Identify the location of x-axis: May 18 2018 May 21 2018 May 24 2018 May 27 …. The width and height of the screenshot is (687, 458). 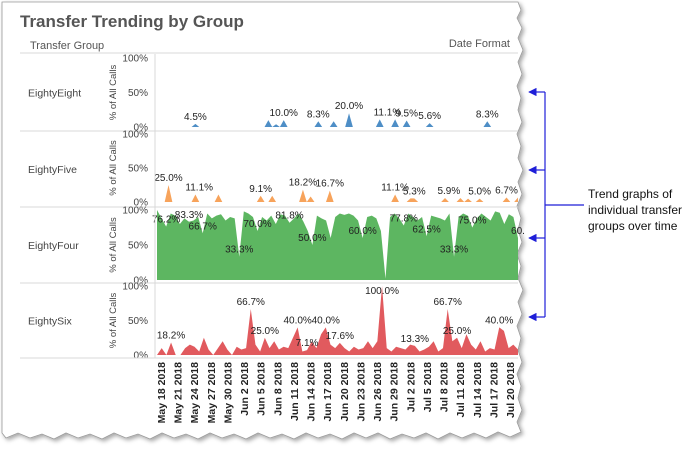
(336, 392).